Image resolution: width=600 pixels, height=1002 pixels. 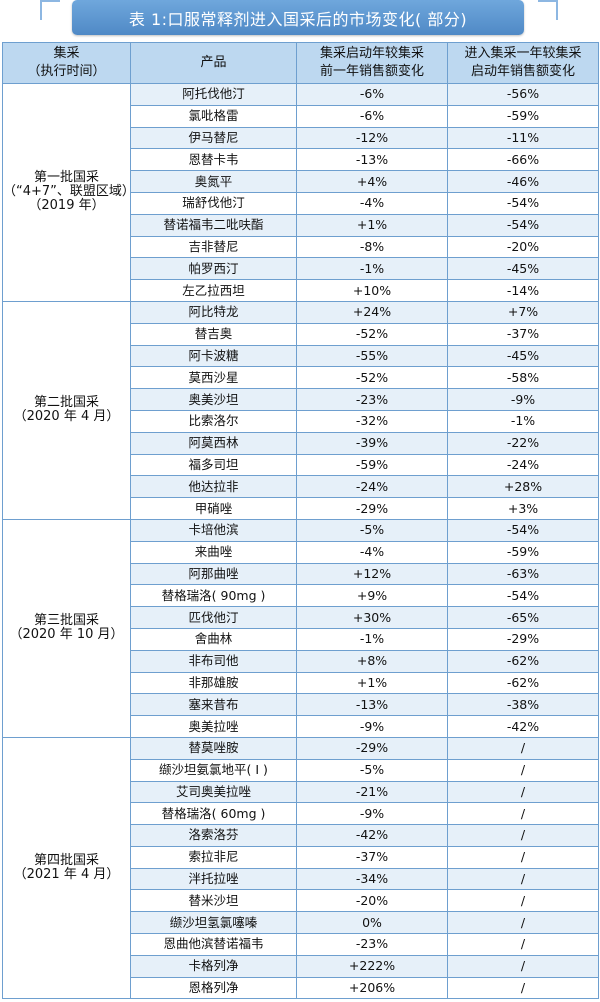 I want to click on product-name-cell: 帕罗西汀, so click(x=213, y=269).